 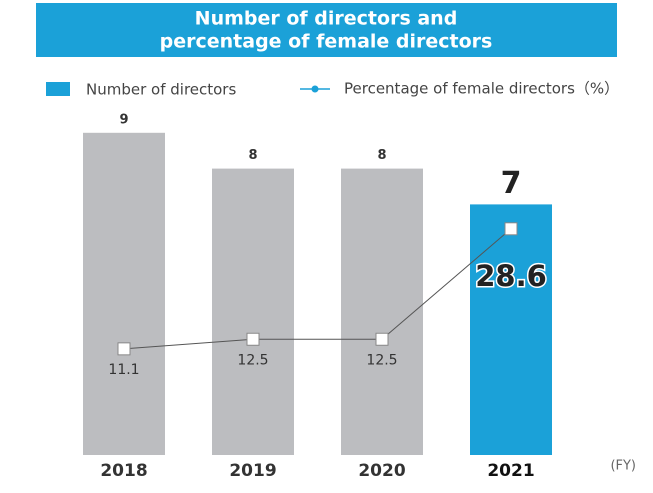 What do you see at coordinates (326, 42) in the screenshot?
I see `chart-title: percentage of female directors` at bounding box center [326, 42].